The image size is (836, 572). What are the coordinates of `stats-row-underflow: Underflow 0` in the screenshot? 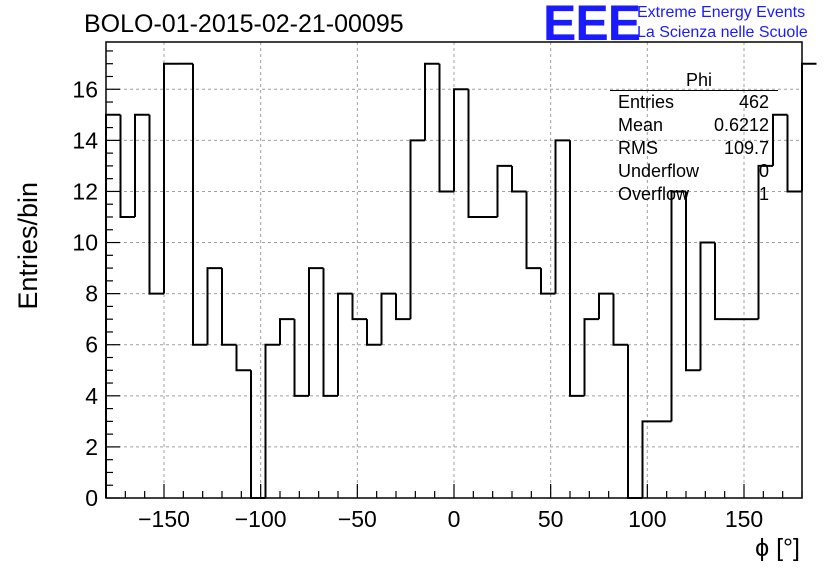 It's located at (694, 171).